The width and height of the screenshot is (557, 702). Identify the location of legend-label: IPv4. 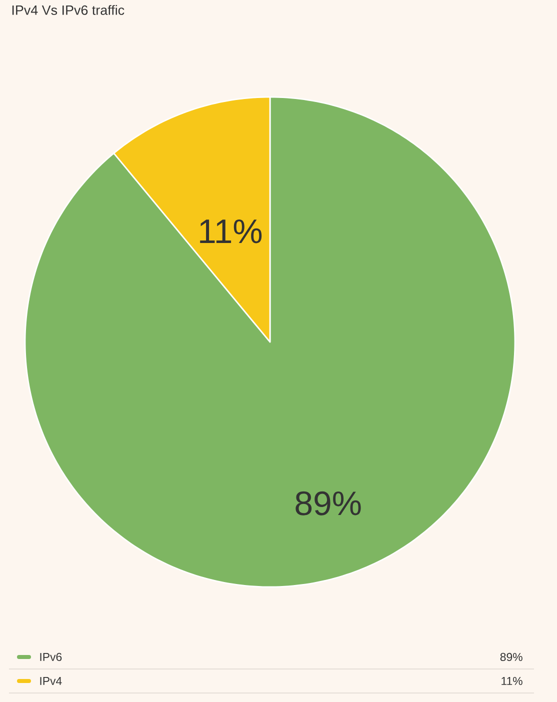
(51, 681).